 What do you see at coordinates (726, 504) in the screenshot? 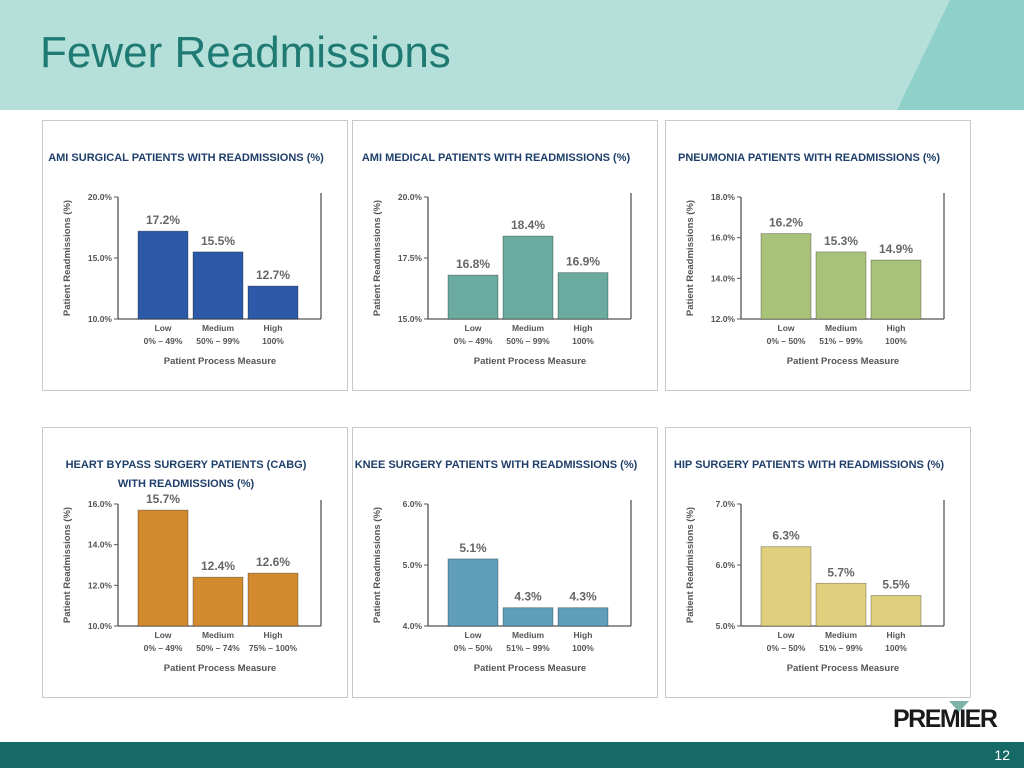
I see `y-tick-label: 7.0%` at bounding box center [726, 504].